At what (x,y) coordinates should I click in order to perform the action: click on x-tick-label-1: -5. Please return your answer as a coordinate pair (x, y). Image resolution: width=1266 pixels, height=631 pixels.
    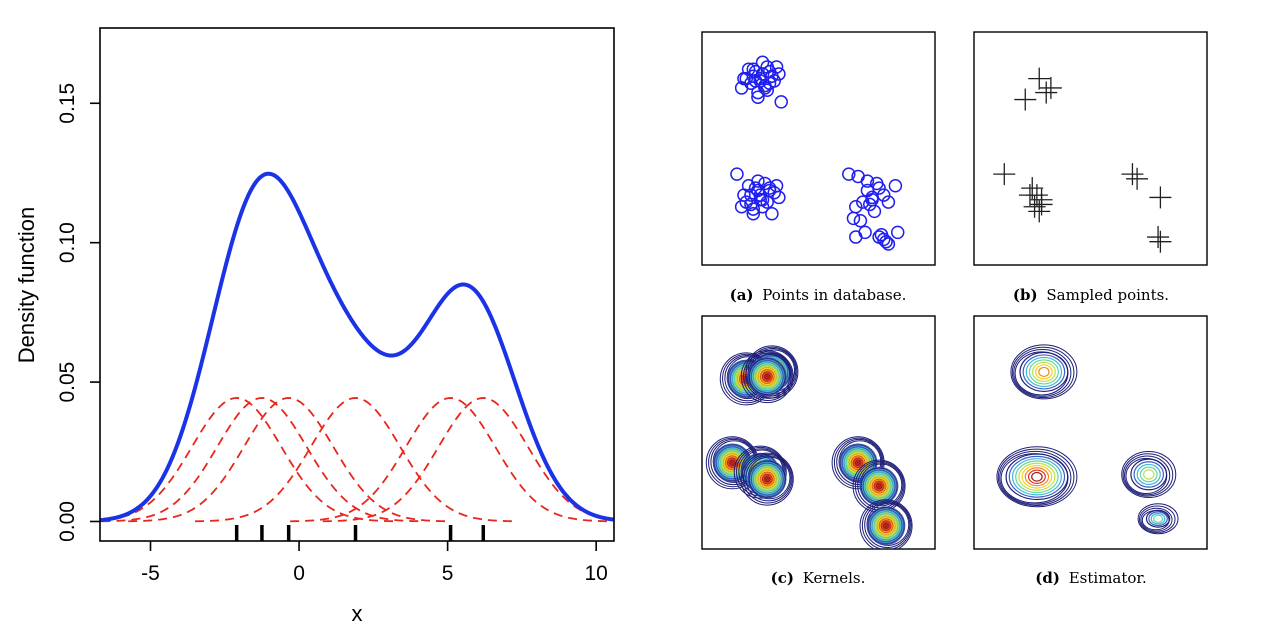
    Looking at the image, I should click on (150, 573).